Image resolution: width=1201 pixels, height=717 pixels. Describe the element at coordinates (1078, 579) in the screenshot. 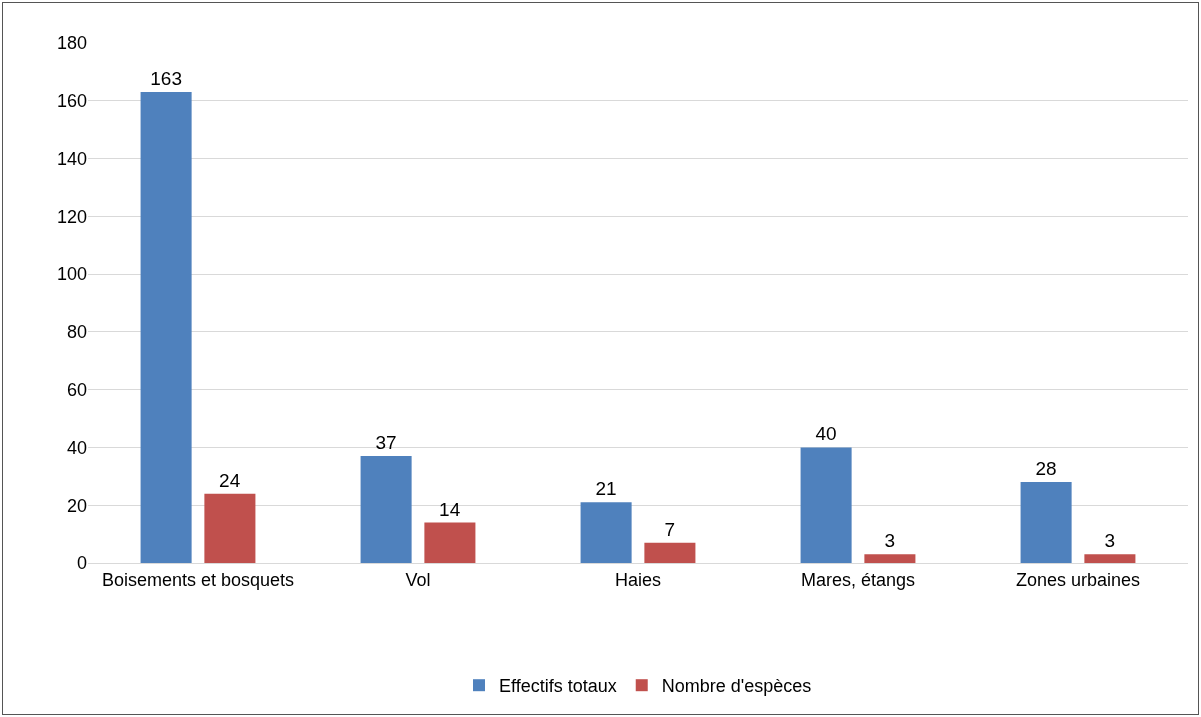

I see `x-tick-label: Zones urbaines` at that location.